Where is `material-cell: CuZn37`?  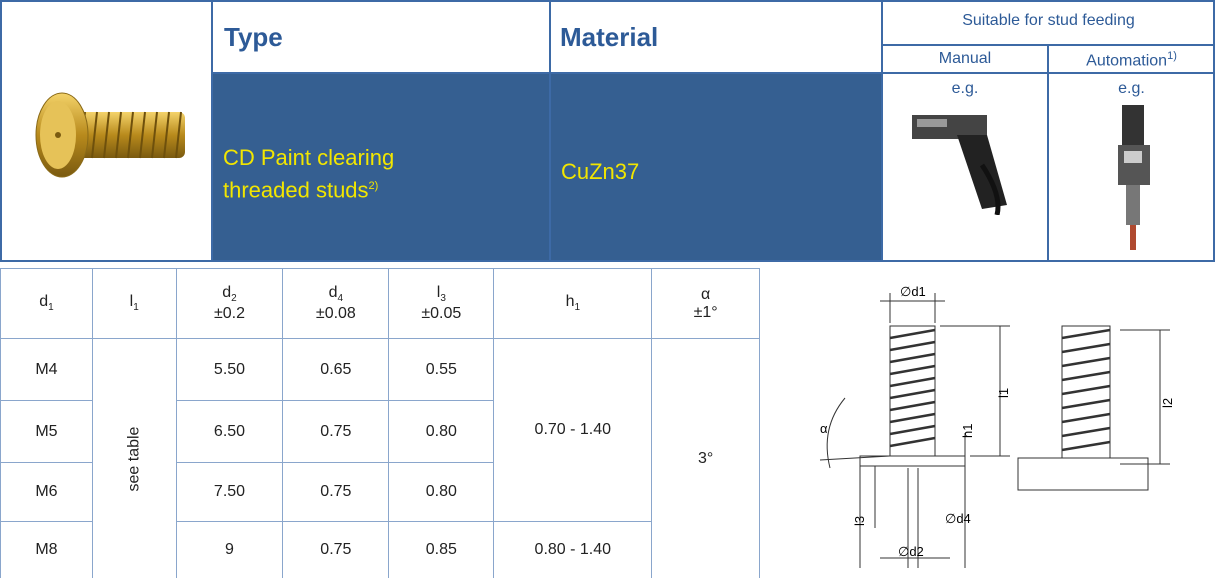 material-cell: CuZn37 is located at coordinates (716, 167).